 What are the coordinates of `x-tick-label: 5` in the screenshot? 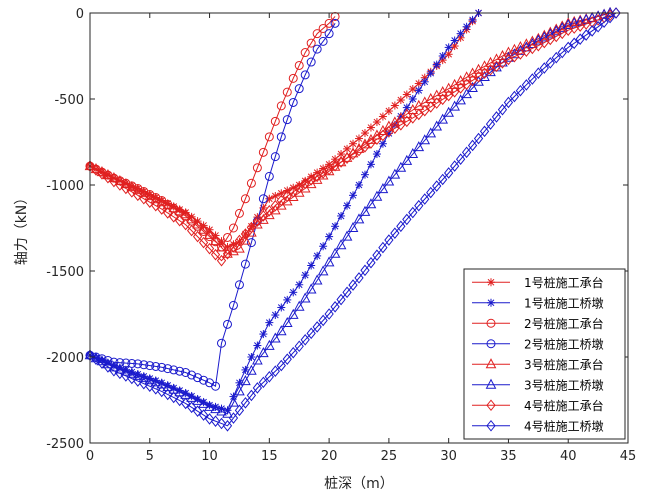 It's located at (150, 456).